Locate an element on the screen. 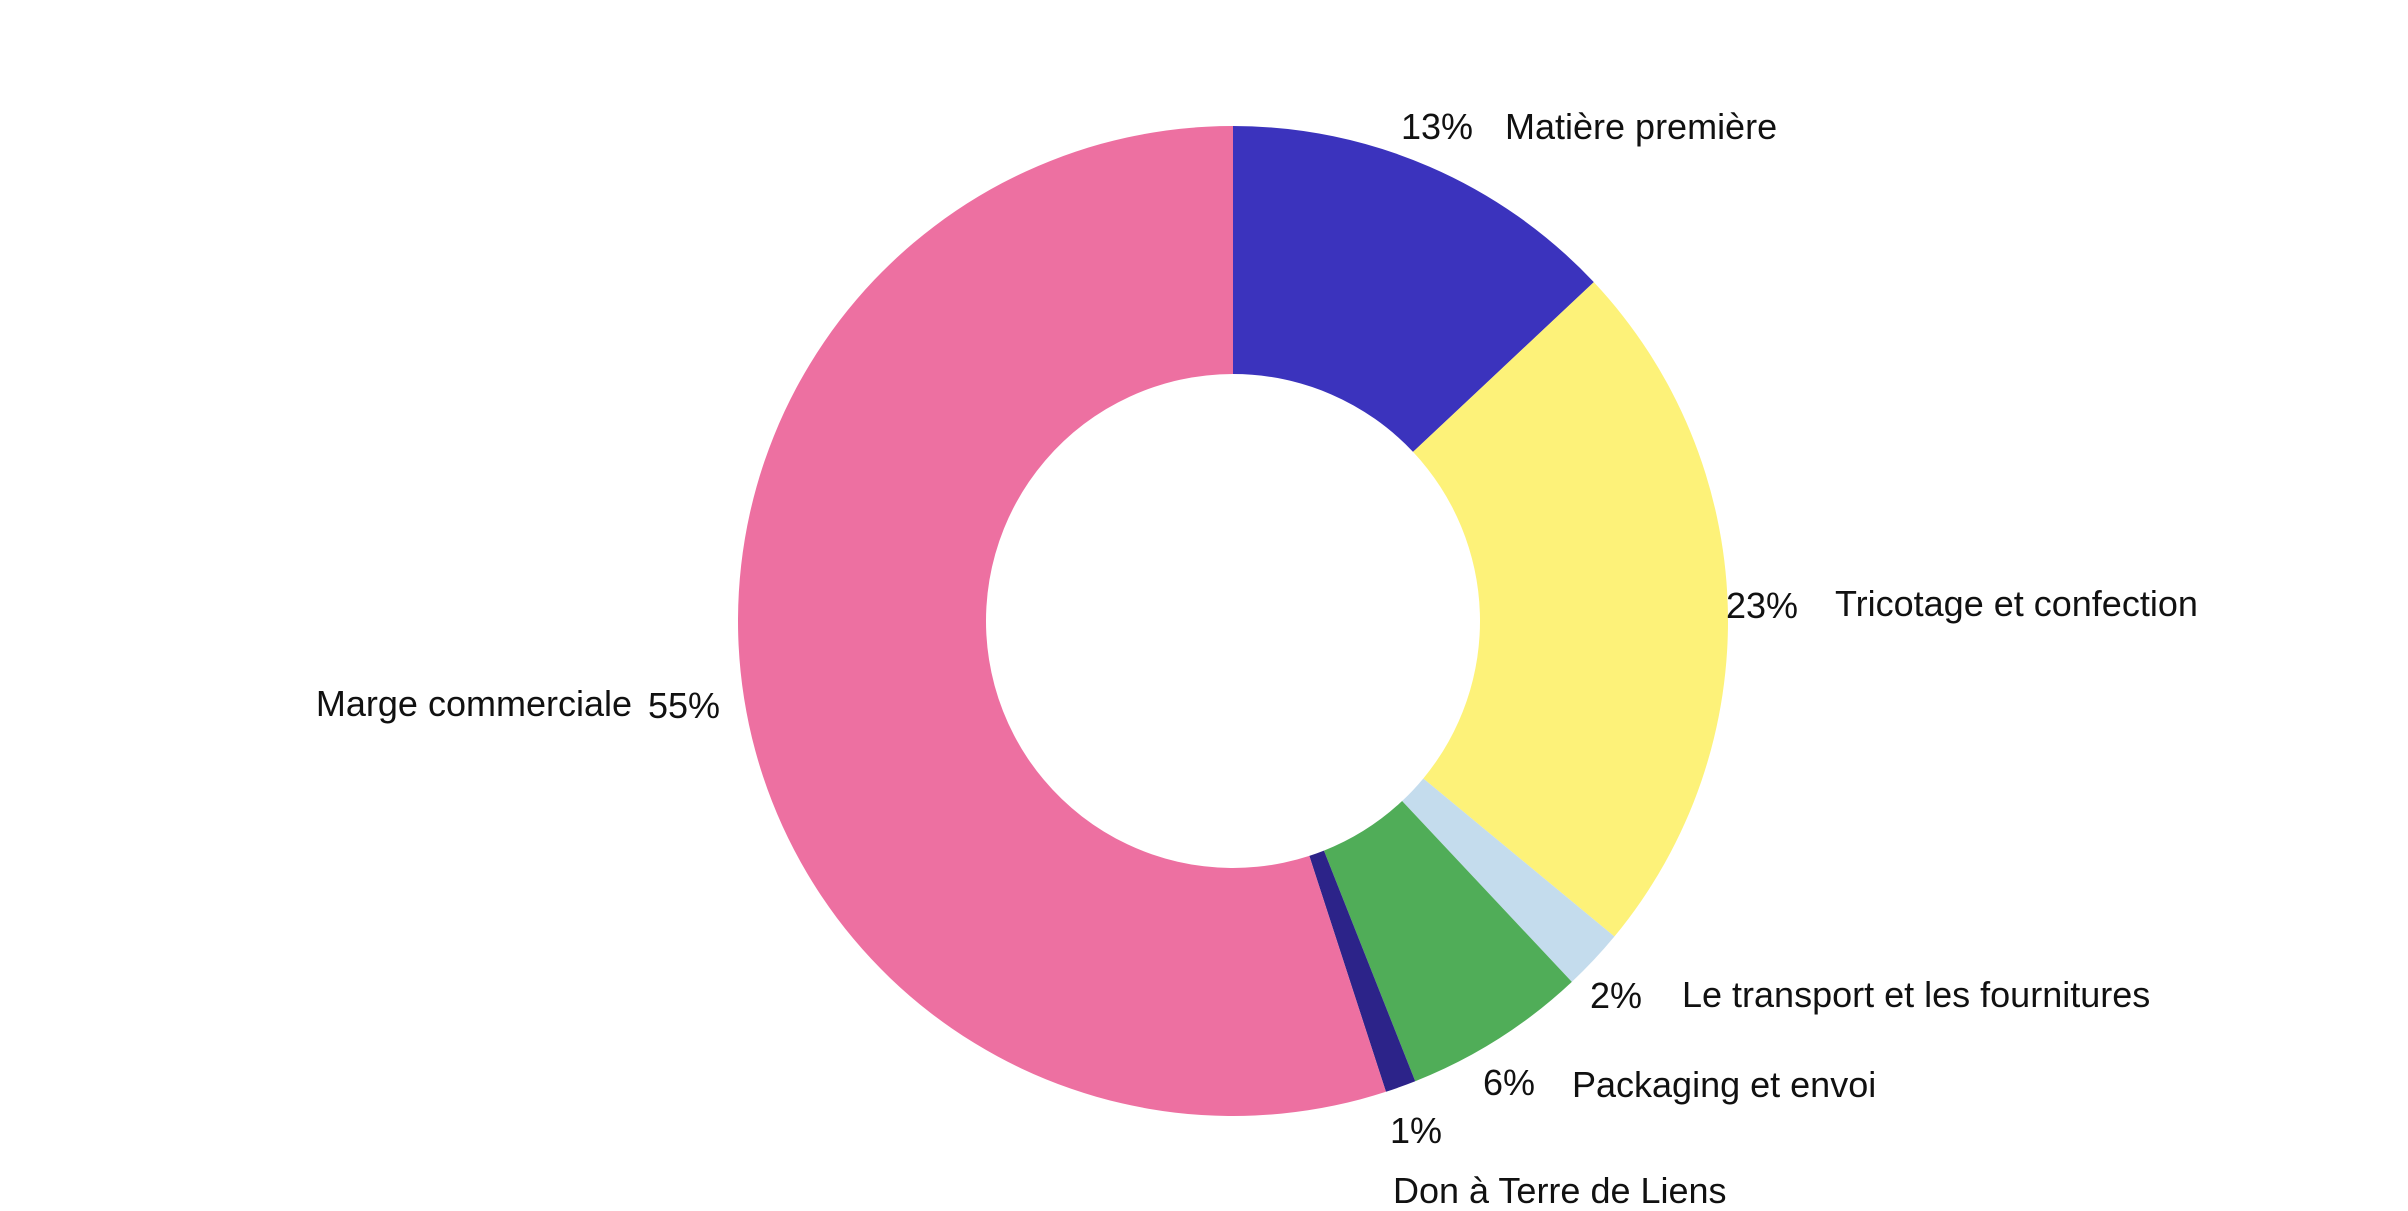 The image size is (2408, 1211). slice-name-label-don: Don à Terre de Liens is located at coordinates (1560, 1188).